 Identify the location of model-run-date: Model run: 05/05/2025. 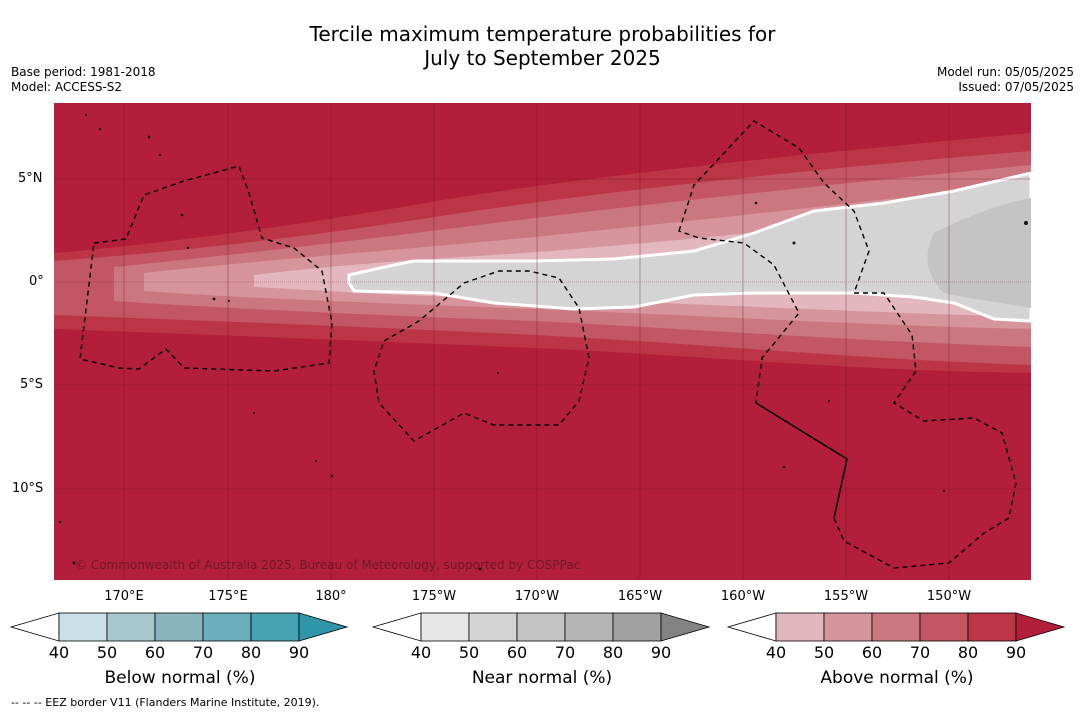
(1005, 72).